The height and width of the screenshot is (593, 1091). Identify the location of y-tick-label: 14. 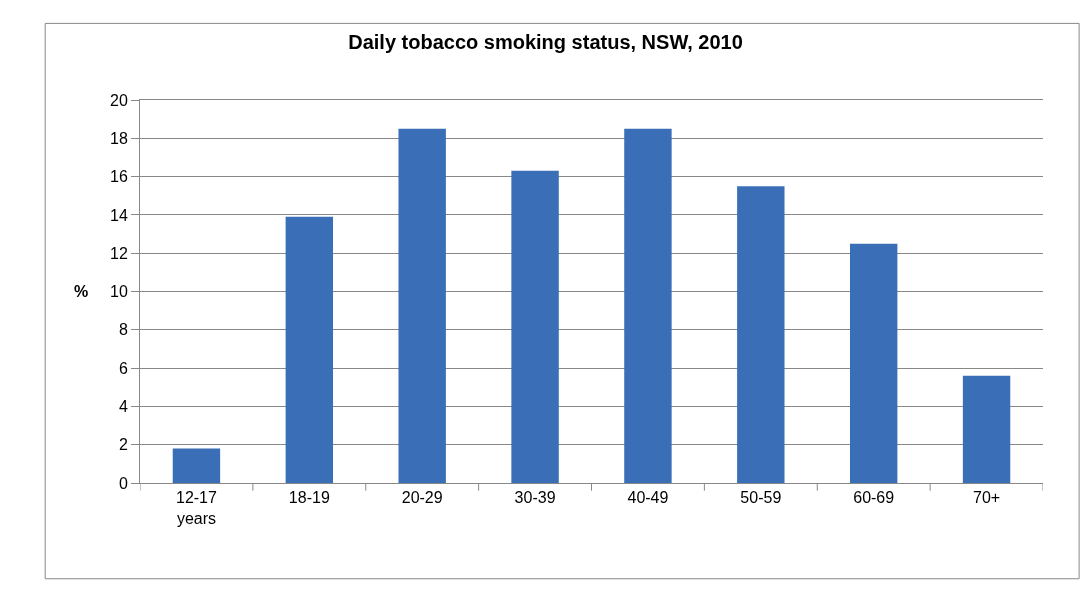
(119, 215).